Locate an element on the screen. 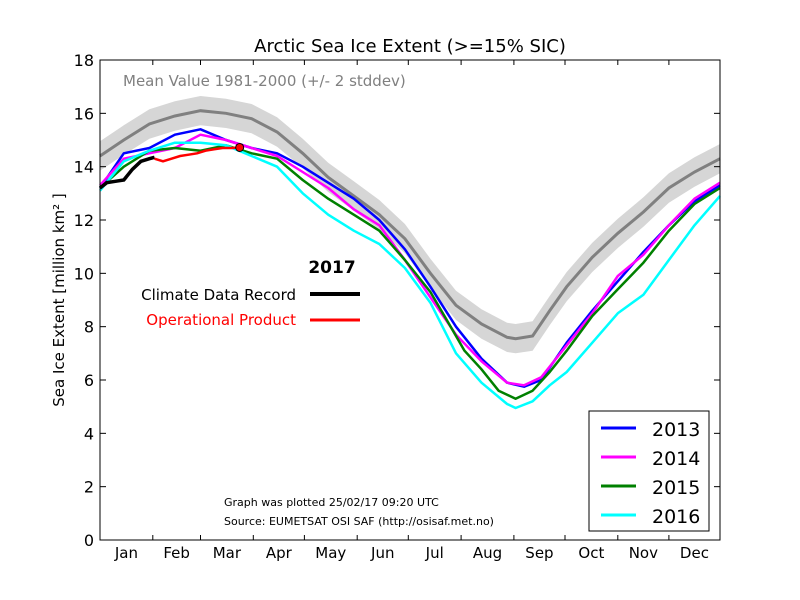  operational-product-label: Operational Product is located at coordinates (221, 320).